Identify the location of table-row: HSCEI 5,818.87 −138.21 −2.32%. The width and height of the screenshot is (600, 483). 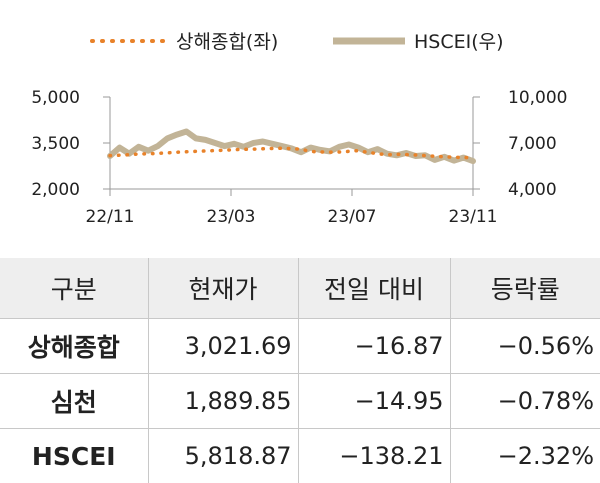
(300, 456).